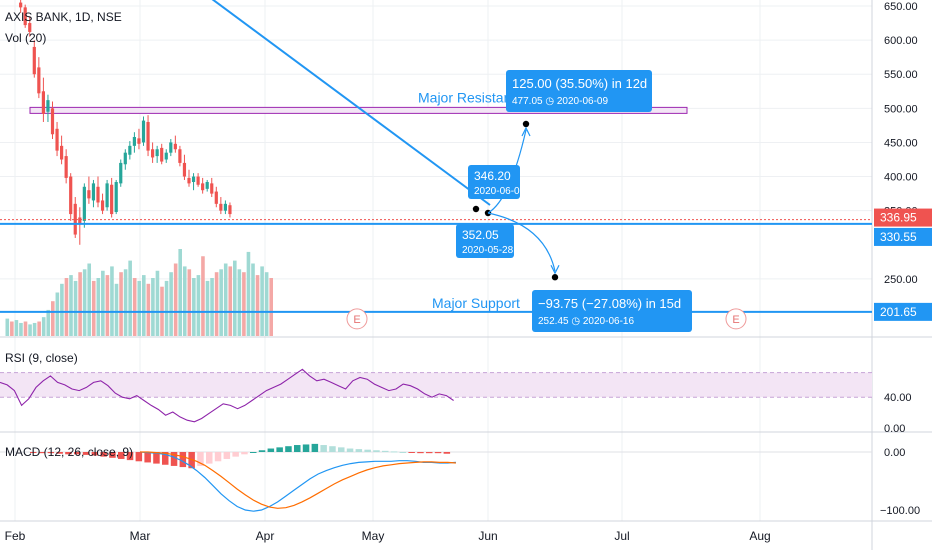 The image size is (932, 550). Describe the element at coordinates (555, 269) in the screenshot. I see `projection-down-arrow` at that location.